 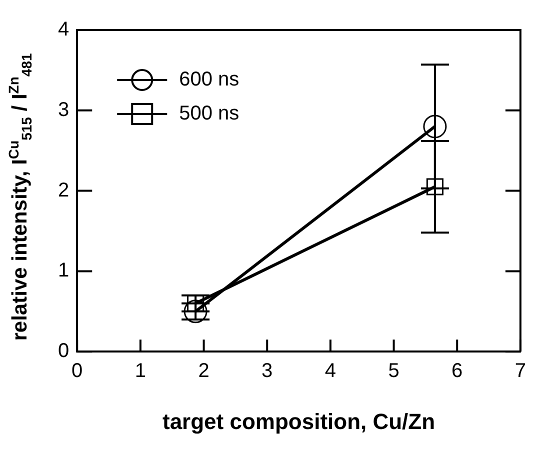 What do you see at coordinates (209, 113) in the screenshot?
I see `legend-label: 500 ns` at bounding box center [209, 113].